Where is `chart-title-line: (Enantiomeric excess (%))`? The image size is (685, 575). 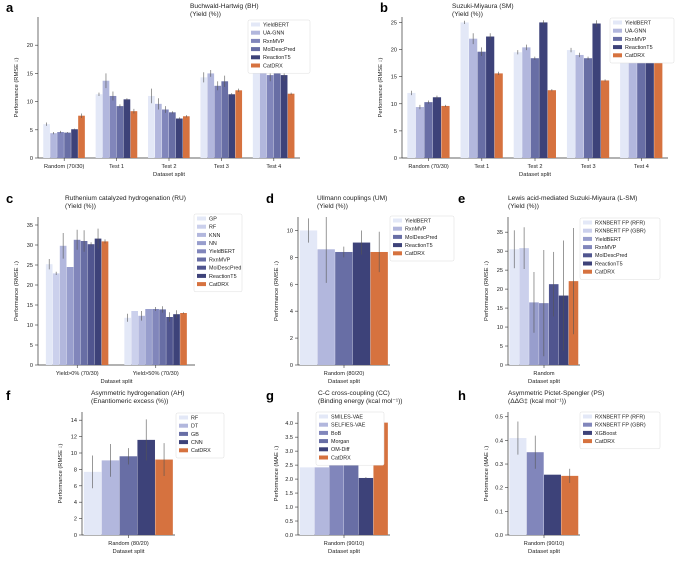
chart-title-line: (Enantiomeric excess (%)) is located at coordinates (129, 401).